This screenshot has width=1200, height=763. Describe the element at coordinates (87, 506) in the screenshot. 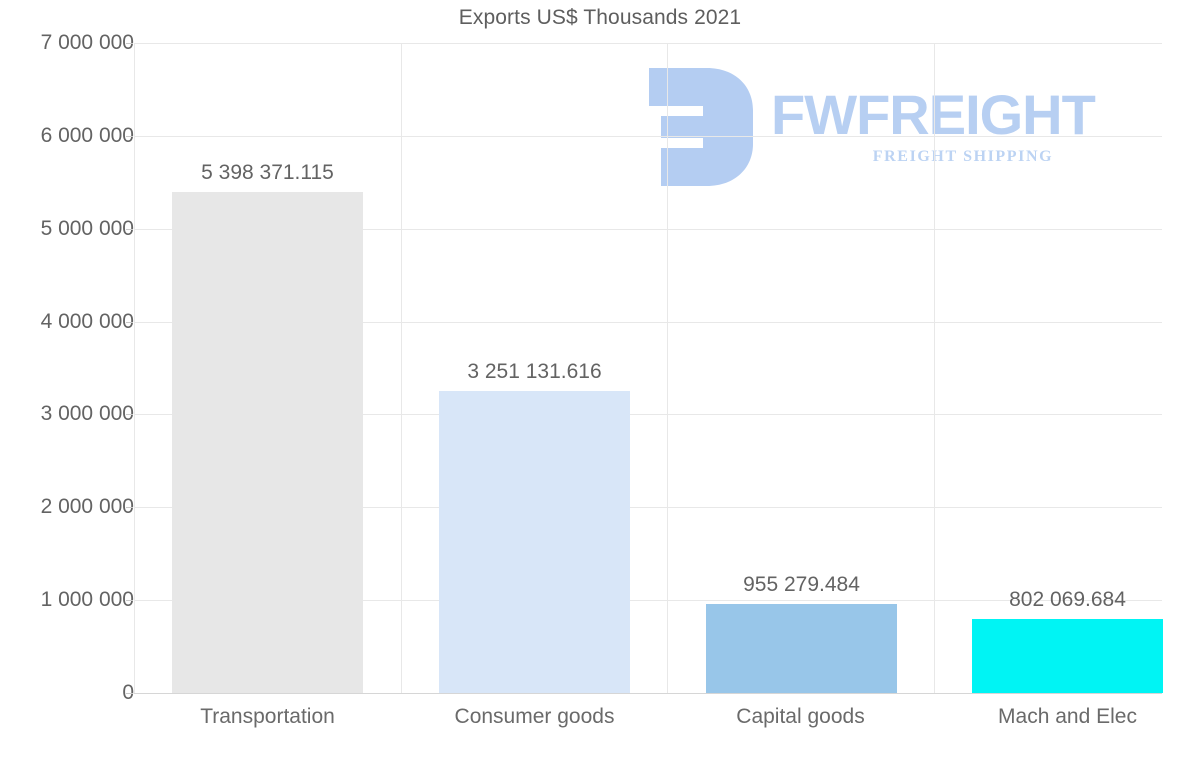

I see `y-tick-label-2000000: 2 000 000` at that location.